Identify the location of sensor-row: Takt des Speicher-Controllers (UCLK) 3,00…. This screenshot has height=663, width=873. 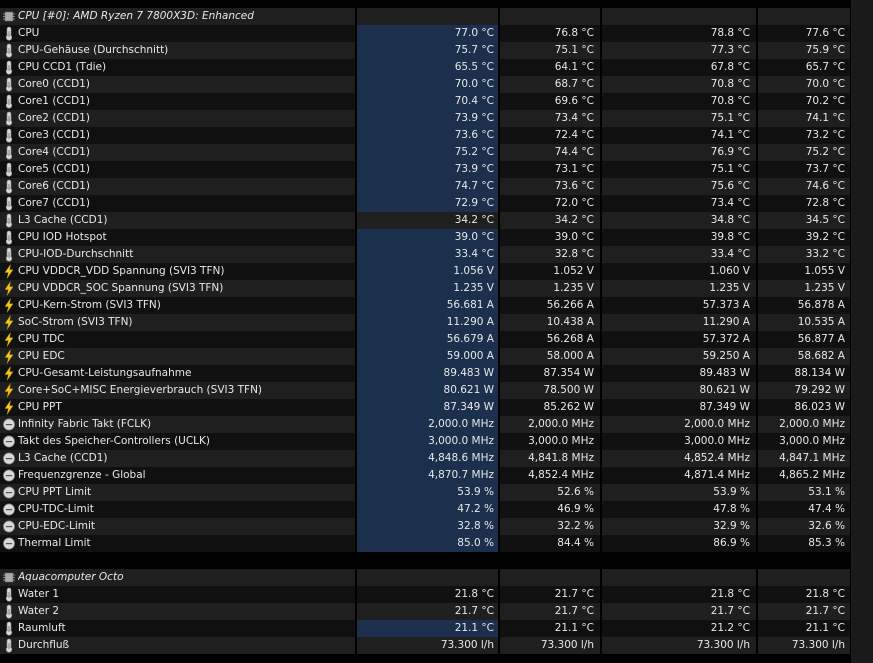
(436, 441).